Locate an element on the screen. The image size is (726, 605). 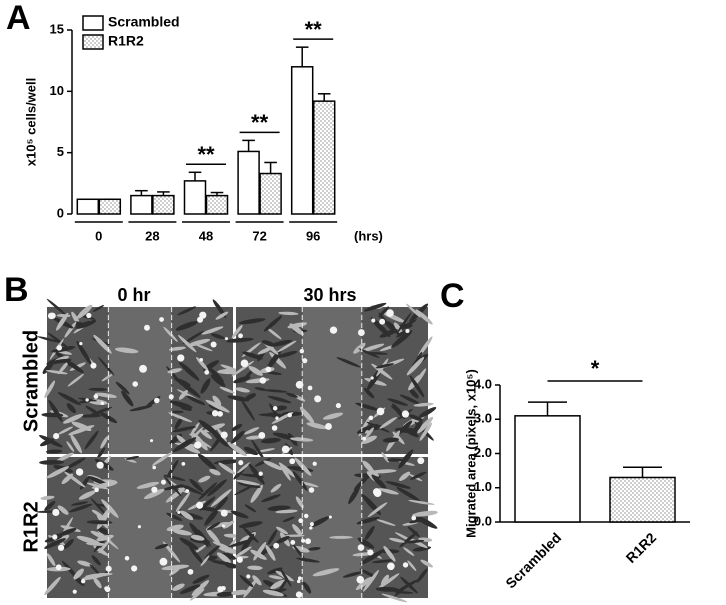
significance-label: ** is located at coordinates (260, 122).